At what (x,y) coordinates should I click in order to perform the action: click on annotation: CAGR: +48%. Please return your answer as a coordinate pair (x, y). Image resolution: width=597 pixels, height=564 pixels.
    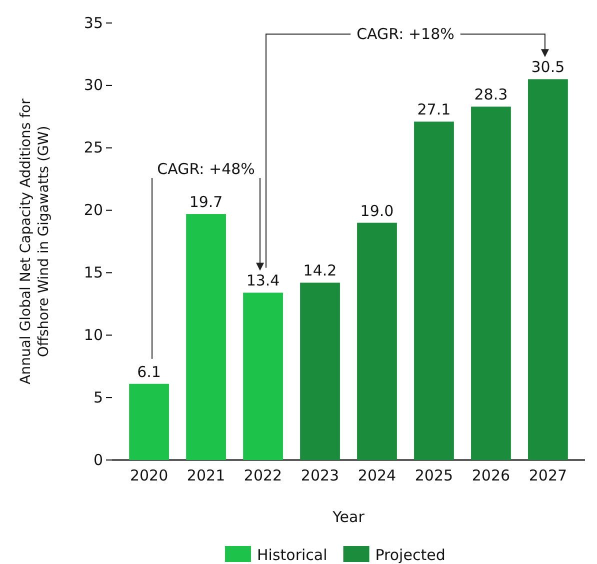
    Looking at the image, I should click on (206, 169).